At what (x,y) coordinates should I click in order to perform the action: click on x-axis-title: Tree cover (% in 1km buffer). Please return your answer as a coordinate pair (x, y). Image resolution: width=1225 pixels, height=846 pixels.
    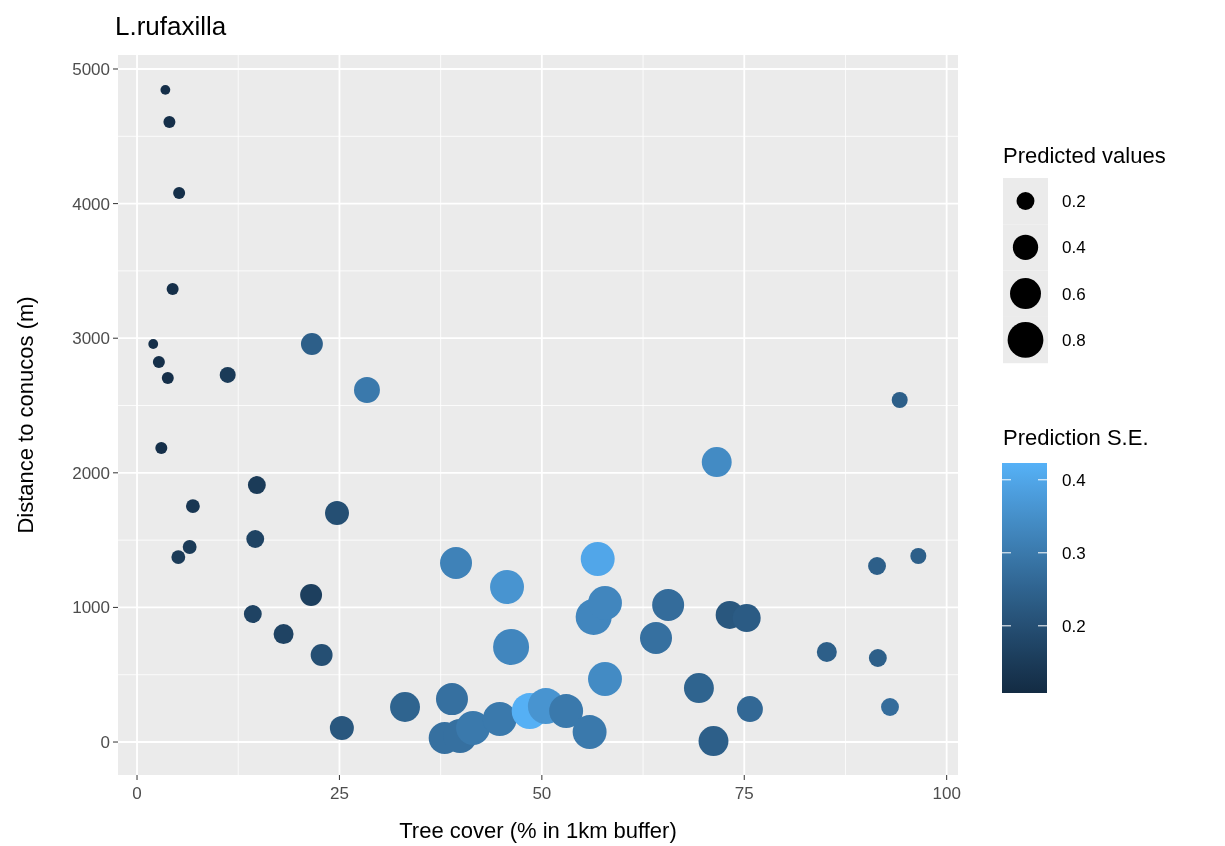
    Looking at the image, I should click on (538, 830).